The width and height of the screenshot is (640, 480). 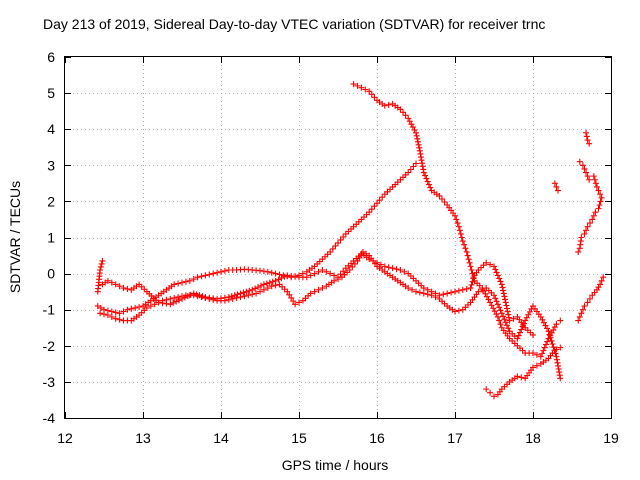 What do you see at coordinates (611, 438) in the screenshot?
I see `x-tick-label: 19` at bounding box center [611, 438].